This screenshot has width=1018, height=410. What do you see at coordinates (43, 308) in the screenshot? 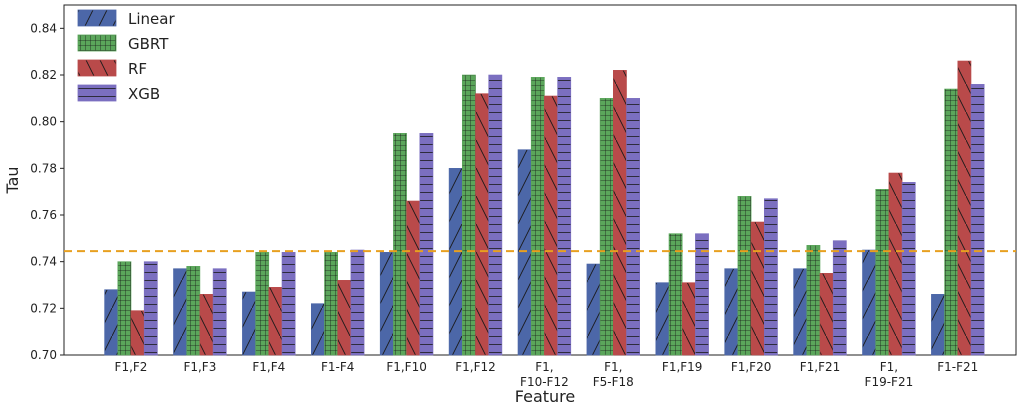
I see `y-tick-label: 0.72` at bounding box center [43, 308].